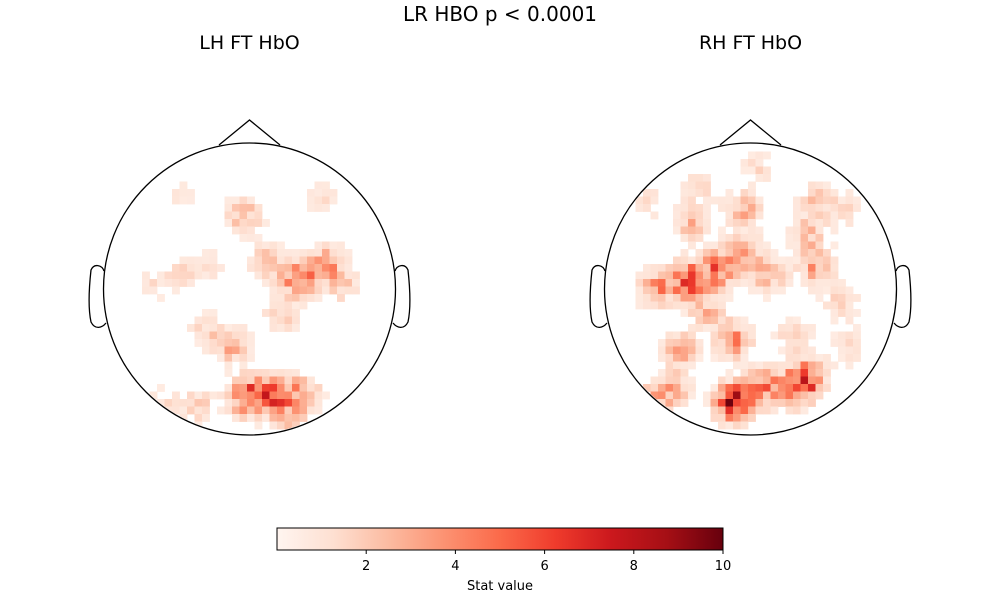 The height and width of the screenshot is (600, 1000). Describe the element at coordinates (544, 566) in the screenshot. I see `colorbar-tick-label: 6` at that location.